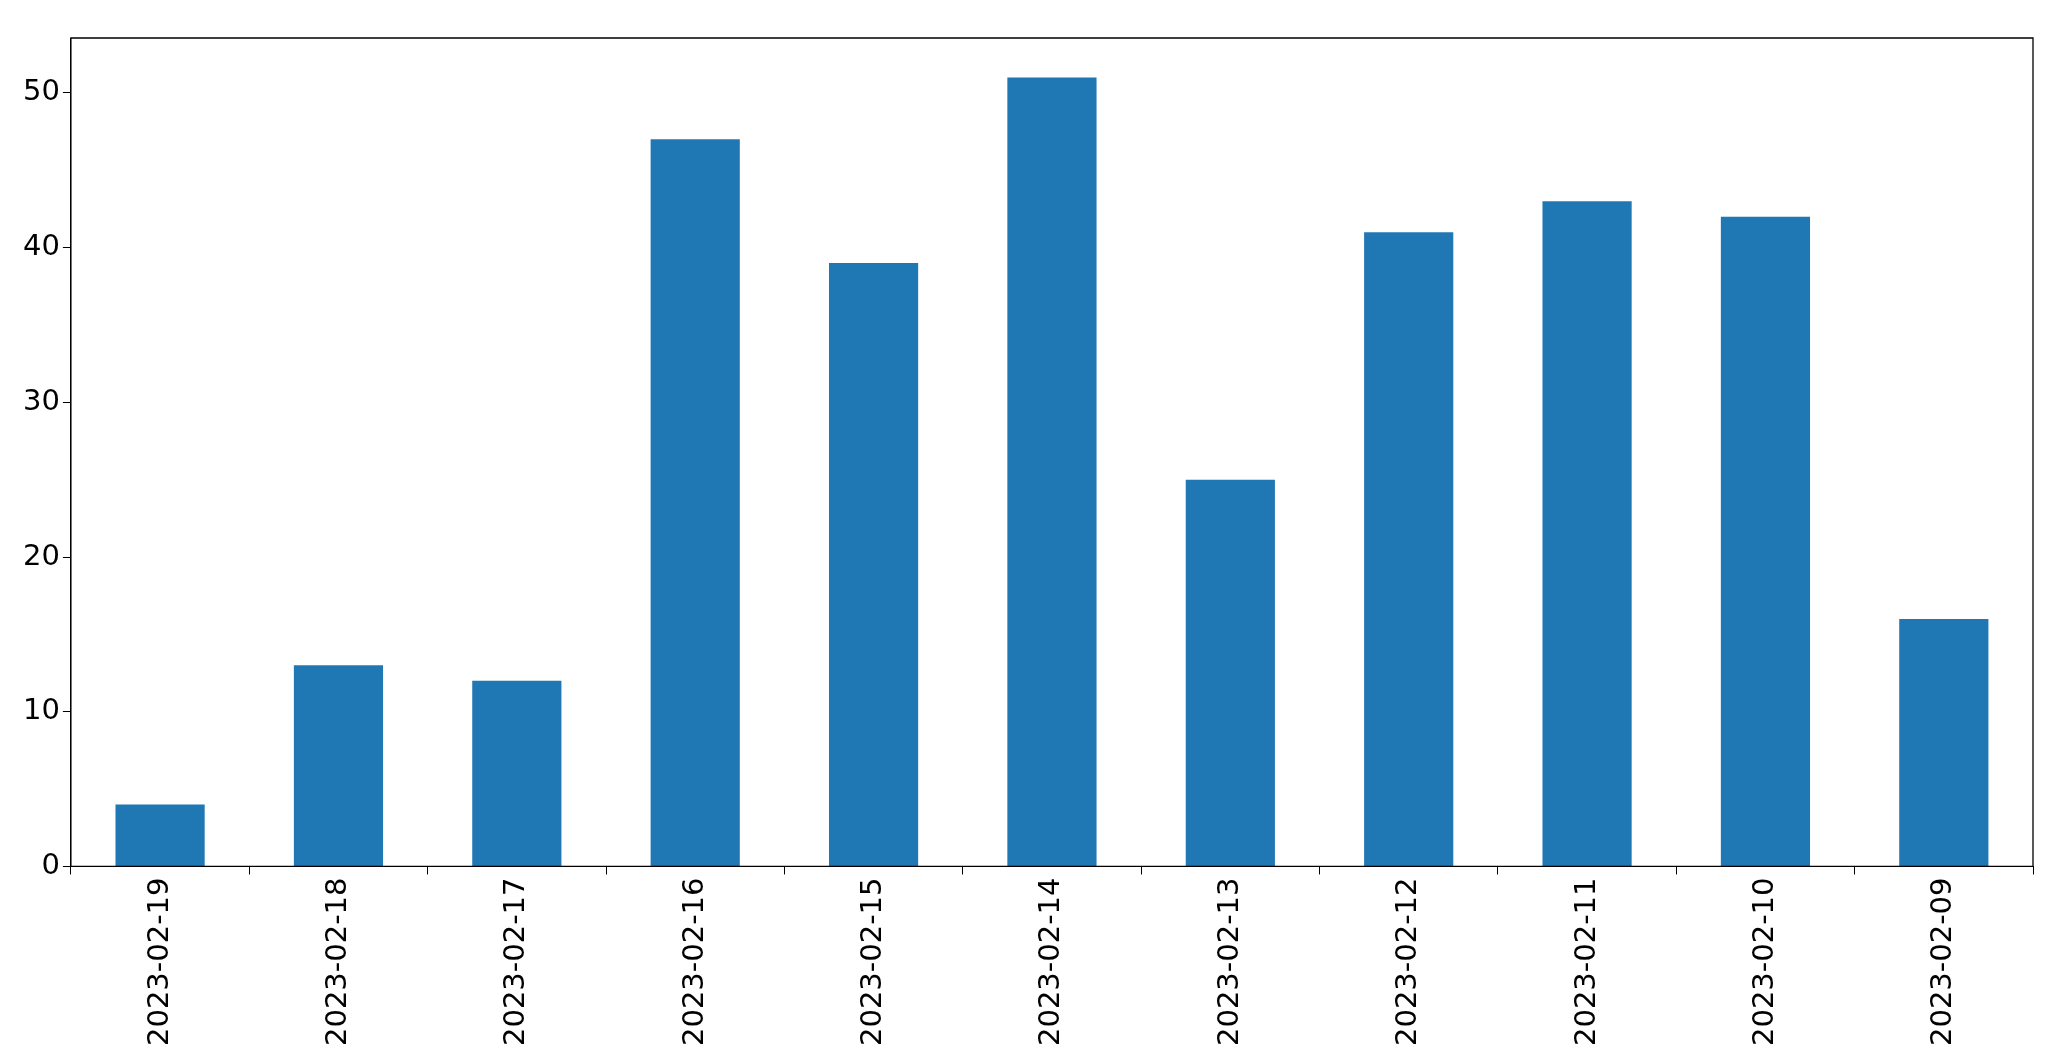  I want to click on x-tick-label: 2023-02-17, so click(514, 962).